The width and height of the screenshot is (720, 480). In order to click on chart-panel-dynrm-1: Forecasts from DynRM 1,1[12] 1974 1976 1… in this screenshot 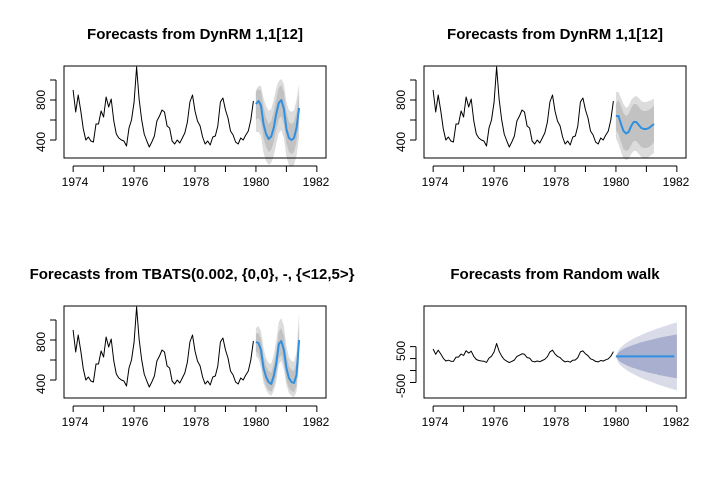, I will do `click(182, 107)`.